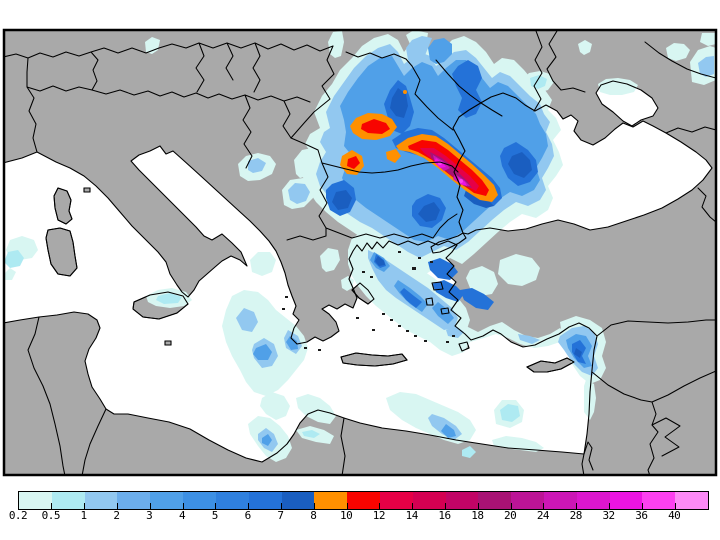 This screenshot has height=540, width=720. I want to click on legend-label: 2, so click(116, 515).